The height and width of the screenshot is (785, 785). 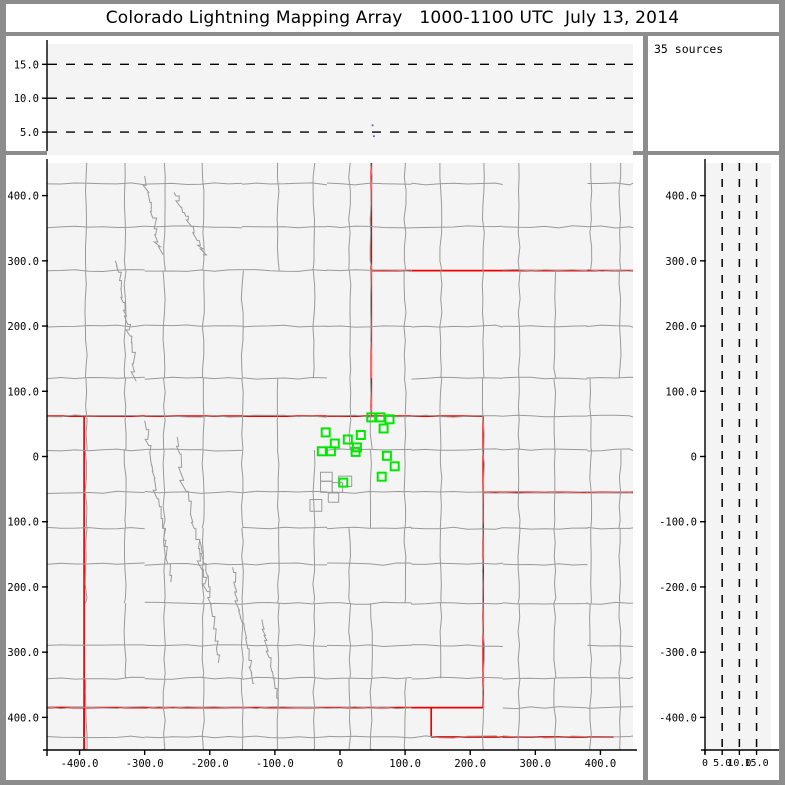 What do you see at coordinates (738, 456) in the screenshot?
I see `right-plot-area` at bounding box center [738, 456].